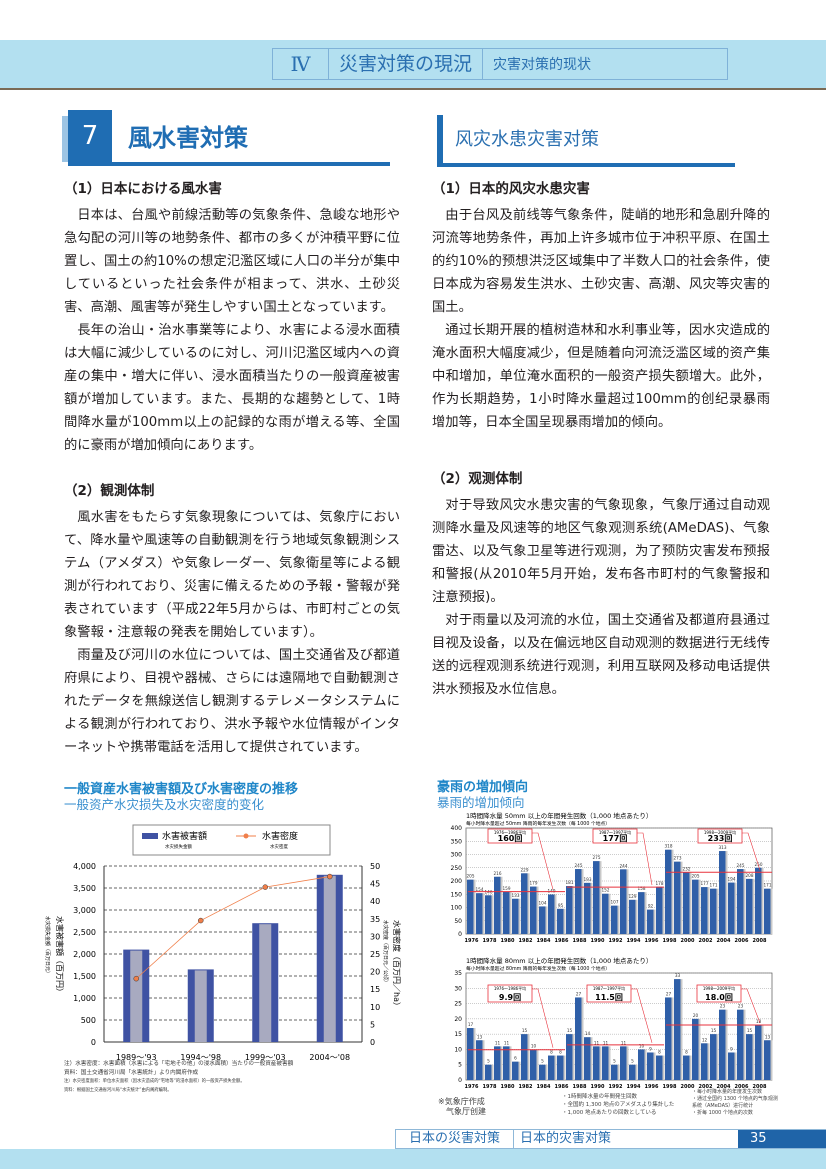  Describe the element at coordinates (480, 889) in the screenshot. I see `bar-value-label: 154` at that location.